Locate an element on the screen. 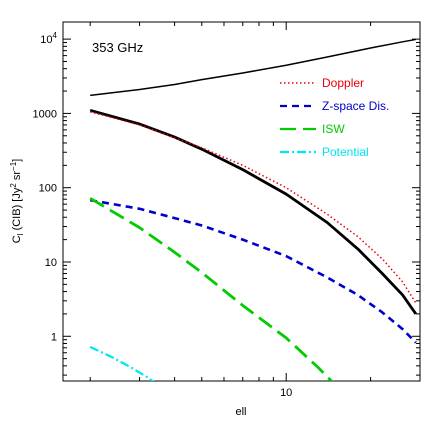  y-tick-label: 10⁴ is located at coordinates (48, 38).